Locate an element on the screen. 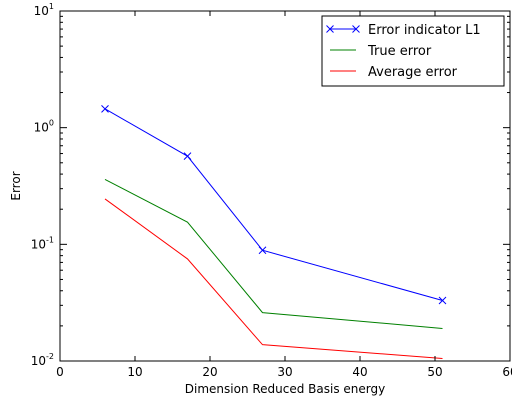 This screenshot has width=512, height=400. y-tick-exponent: -1 is located at coordinates (50, 239).